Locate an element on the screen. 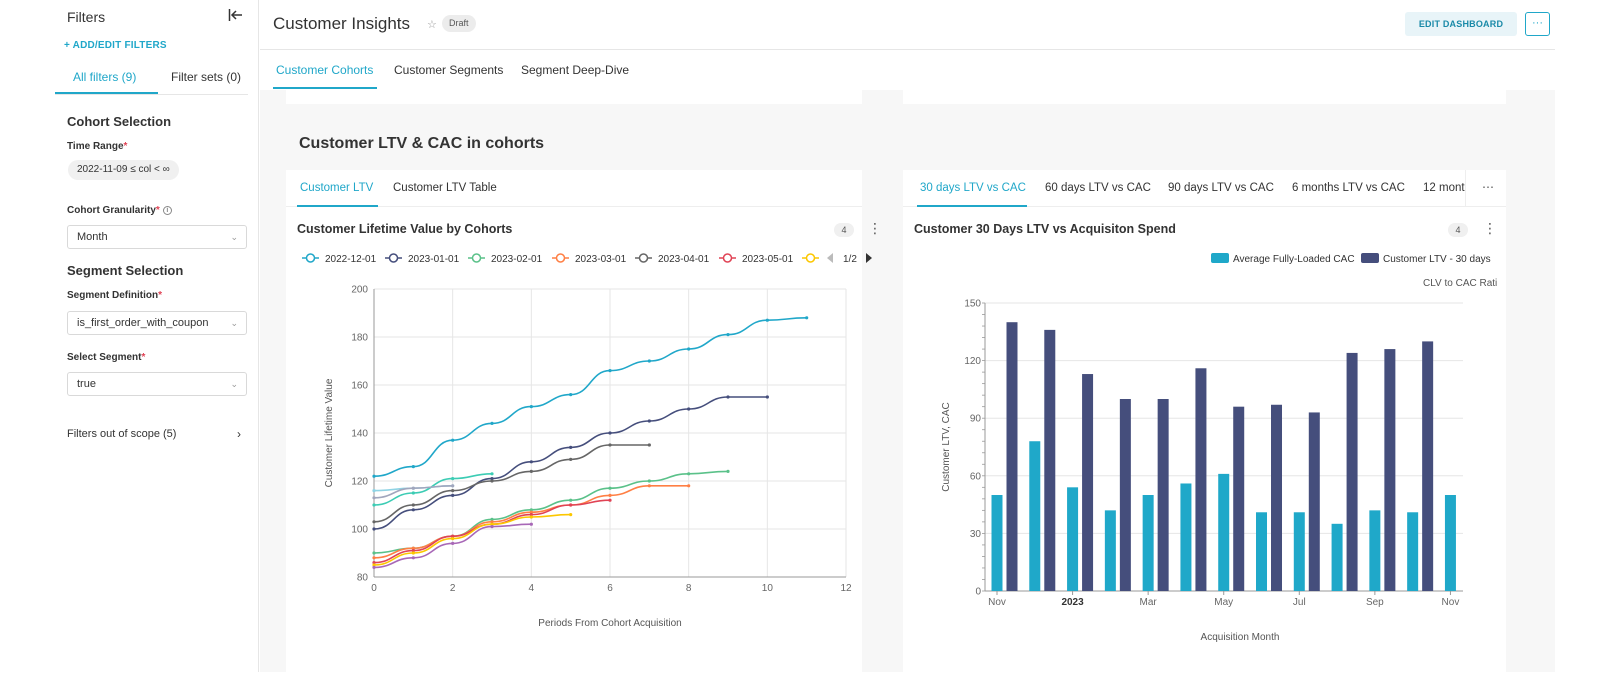 The image size is (1597, 685). tab-filter-sets: Filter sets (0) is located at coordinates (206, 77).